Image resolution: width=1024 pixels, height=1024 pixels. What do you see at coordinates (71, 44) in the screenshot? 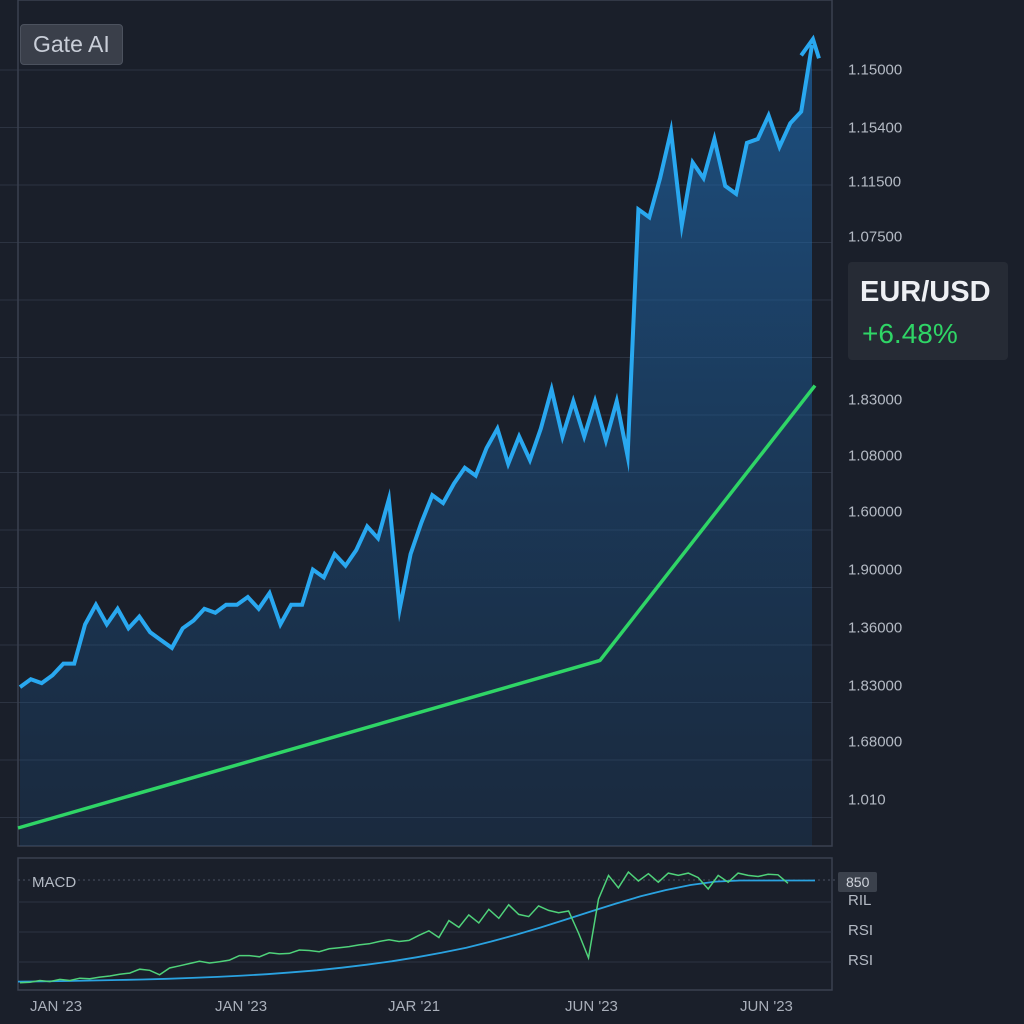
I see `brand-badge: Gate AI` at bounding box center [71, 44].